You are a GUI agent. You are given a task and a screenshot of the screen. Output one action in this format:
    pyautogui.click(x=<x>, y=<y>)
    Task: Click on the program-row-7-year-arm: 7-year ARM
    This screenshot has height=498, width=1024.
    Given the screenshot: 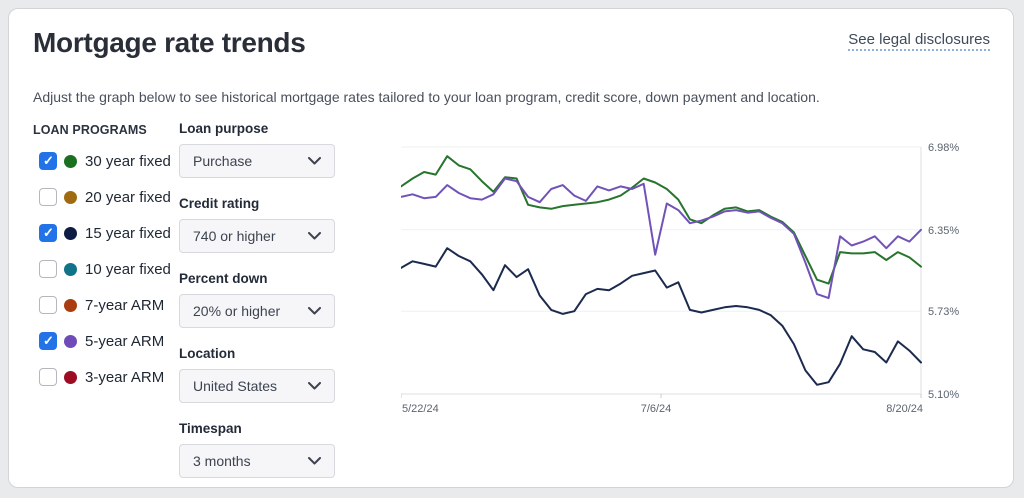 What is the action you would take?
    pyautogui.click(x=106, y=305)
    